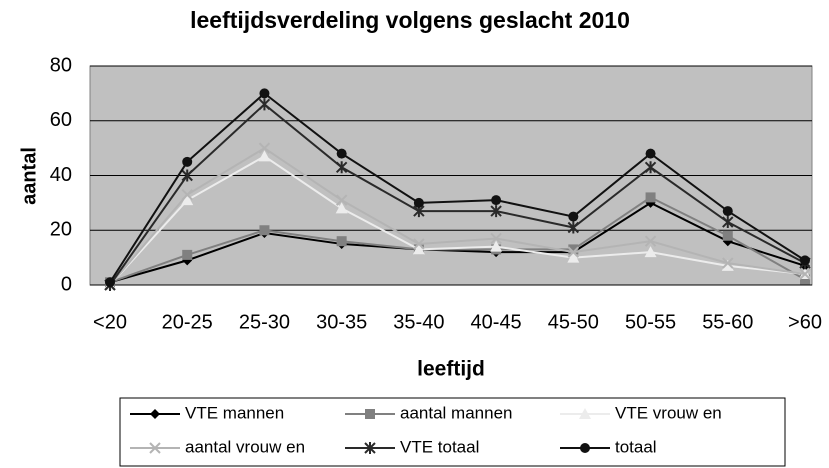  Describe the element at coordinates (805, 322) in the screenshot. I see `x-tick-label: >60` at that location.